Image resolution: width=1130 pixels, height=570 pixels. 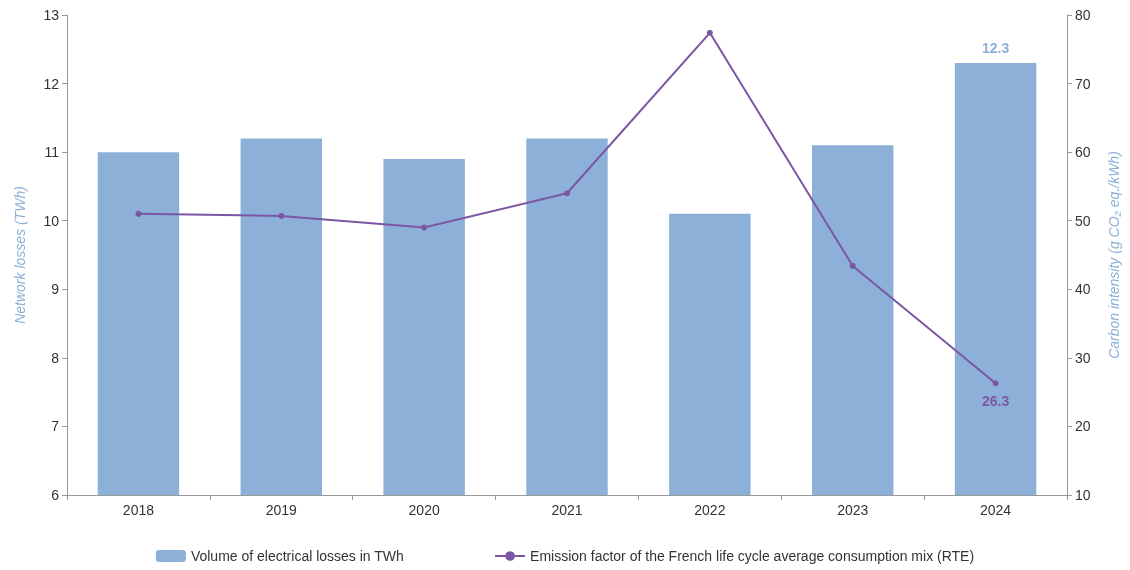 I want to click on y-tick-label: 7, so click(x=55, y=426).